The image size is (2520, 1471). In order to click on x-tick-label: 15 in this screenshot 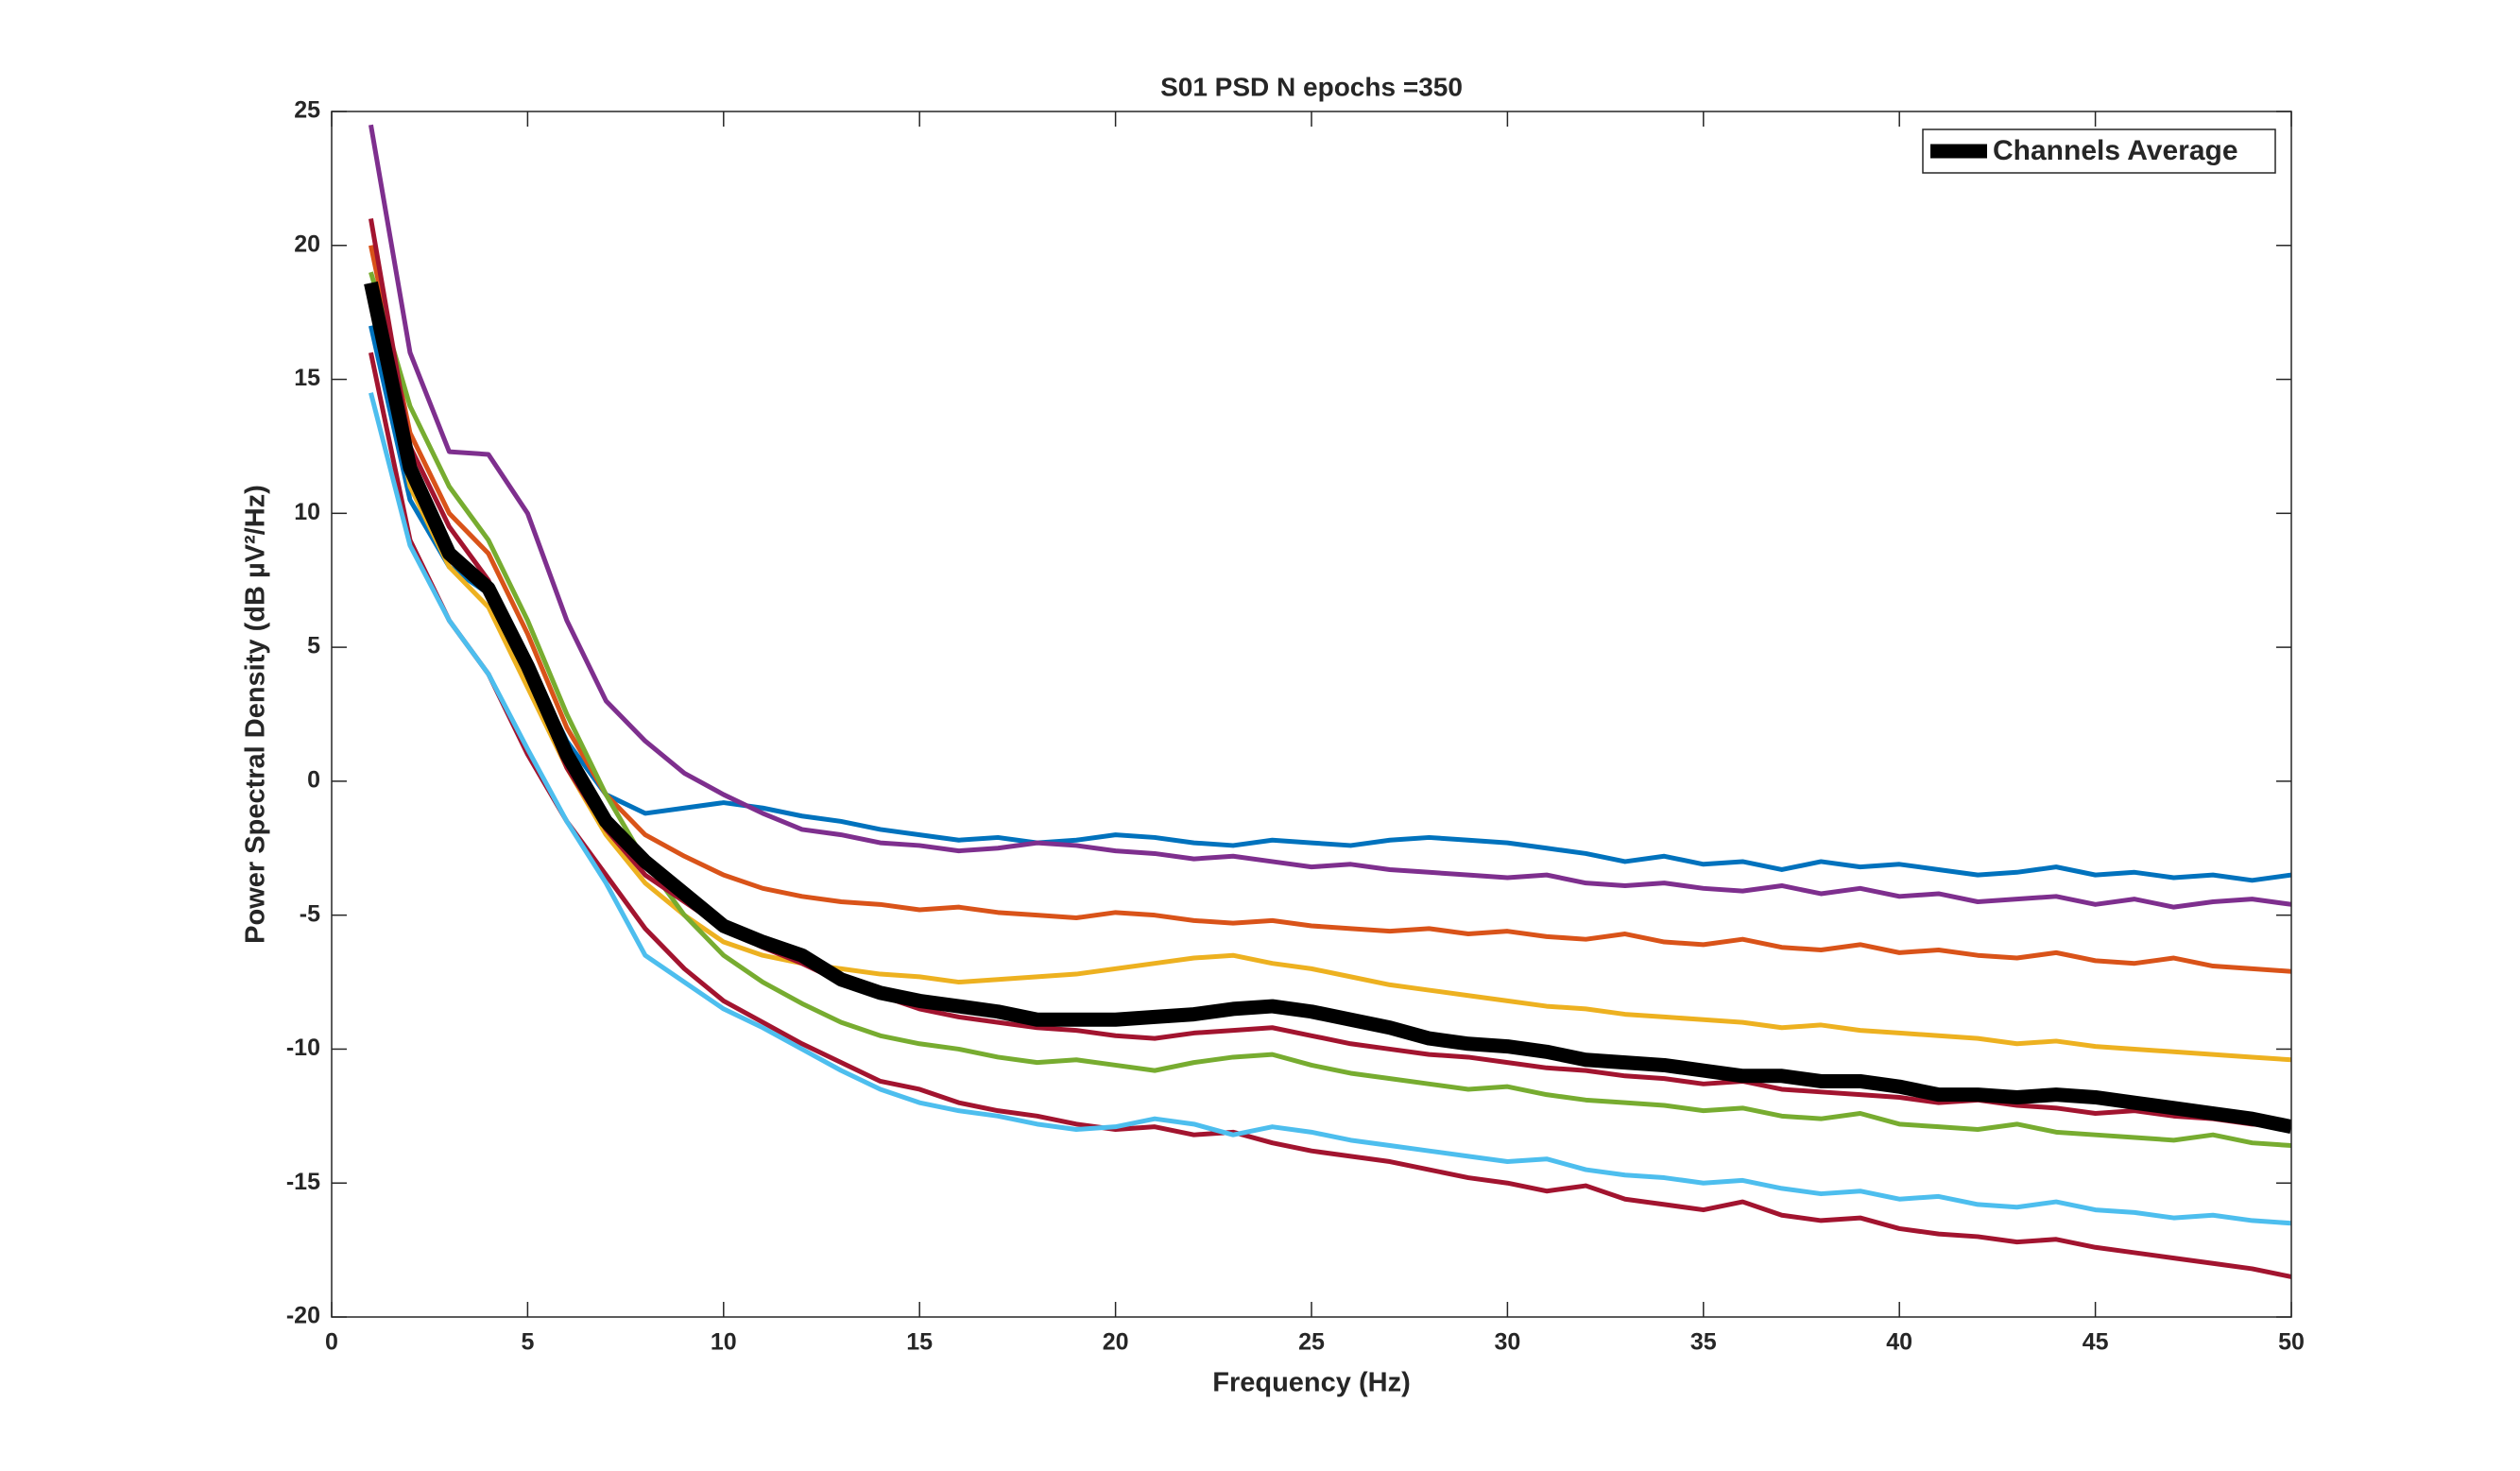, I will do `click(919, 1342)`.